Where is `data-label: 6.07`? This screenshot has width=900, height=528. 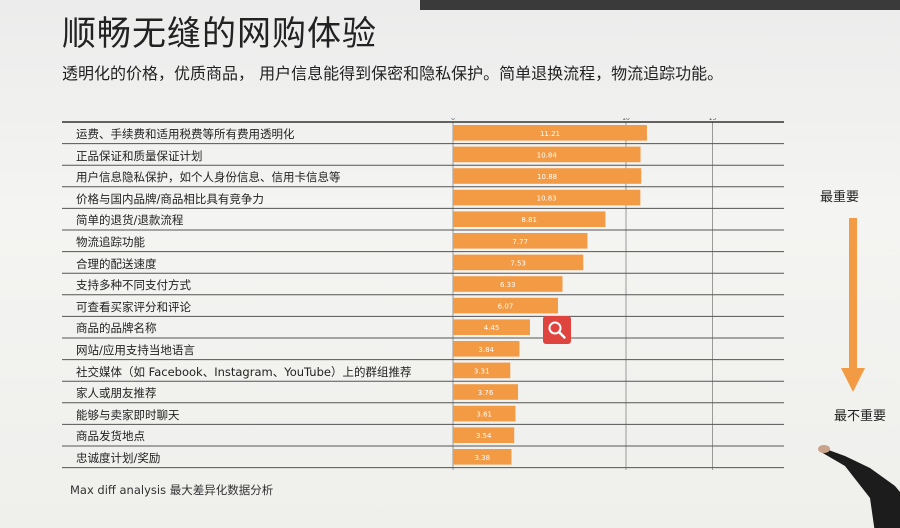
data-label: 6.07 is located at coordinates (506, 307).